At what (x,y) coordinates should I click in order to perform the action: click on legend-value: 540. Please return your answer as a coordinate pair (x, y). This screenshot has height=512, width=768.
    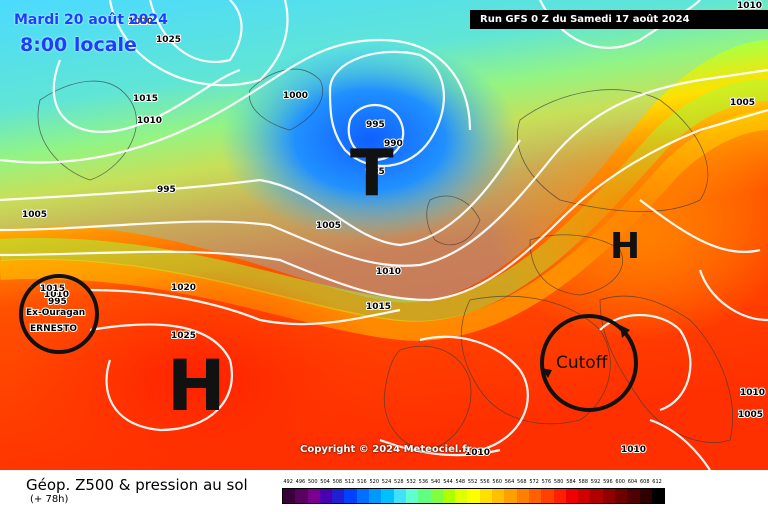
    Looking at the image, I should click on (435, 482).